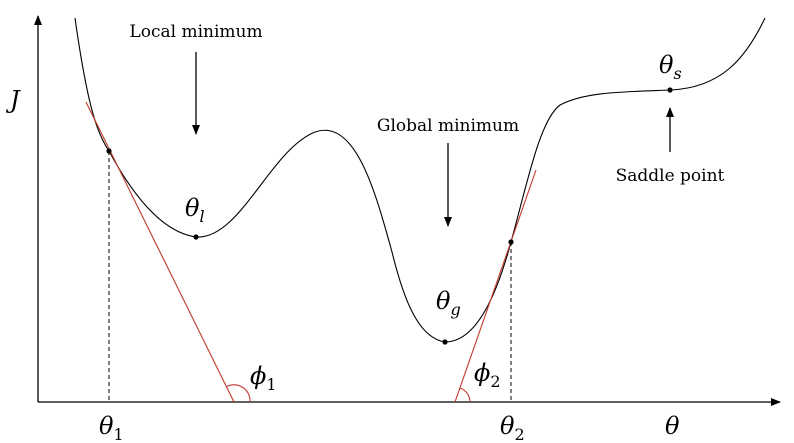  What do you see at coordinates (445, 342) in the screenshot?
I see `point-global-minimum` at bounding box center [445, 342].